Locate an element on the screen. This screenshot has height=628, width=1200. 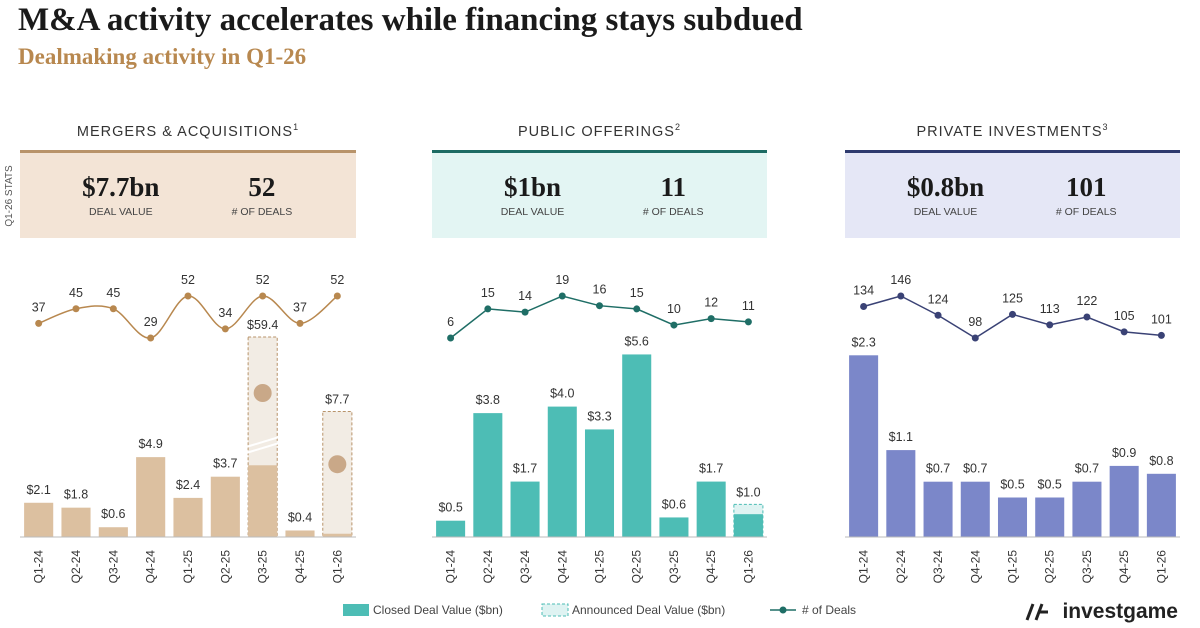
chart-title: PUBLIC OFFERINGS2 is located at coordinates (599, 131).